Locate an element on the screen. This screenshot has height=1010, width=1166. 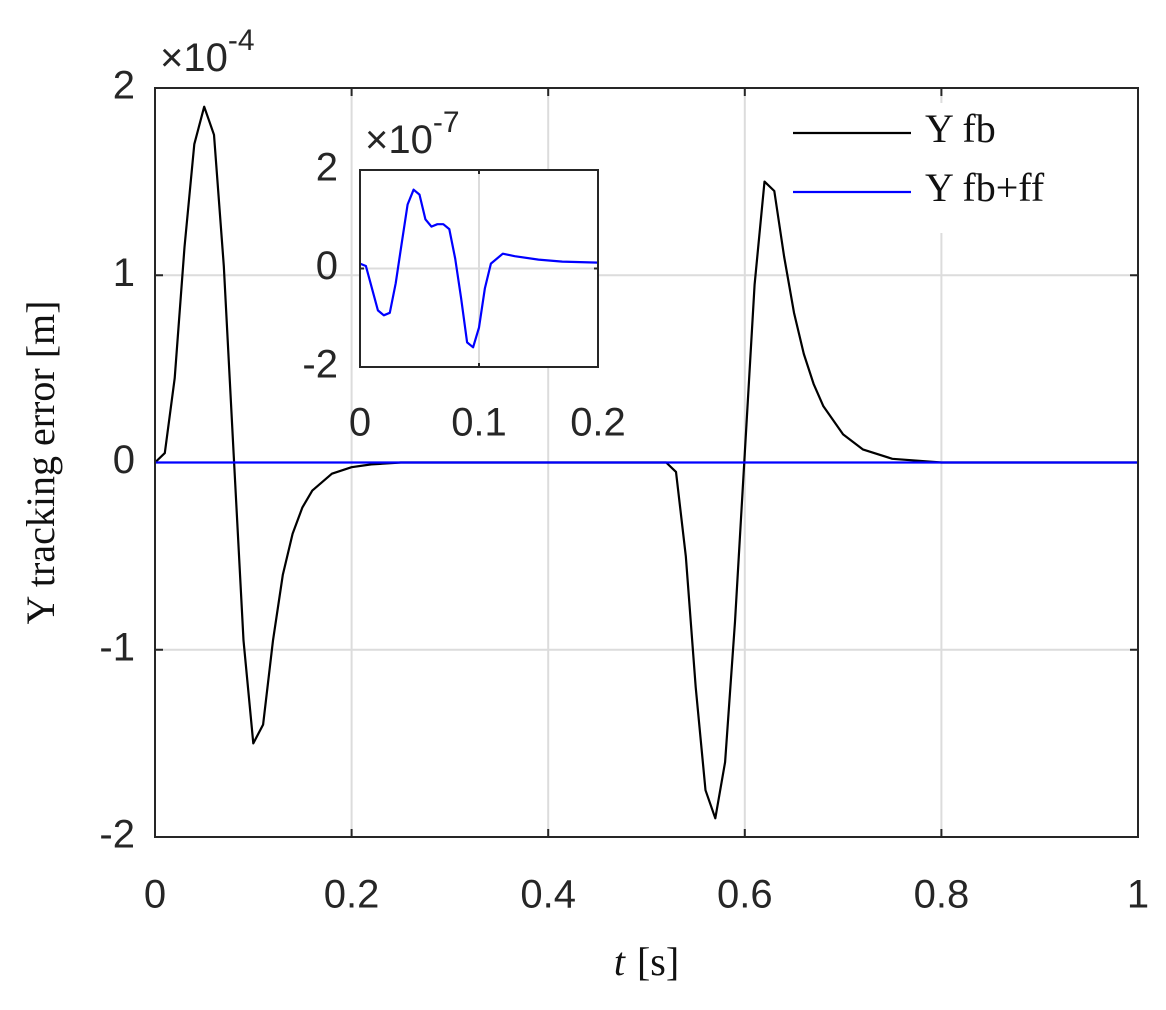
legend-box is located at coordinates (935, 168).